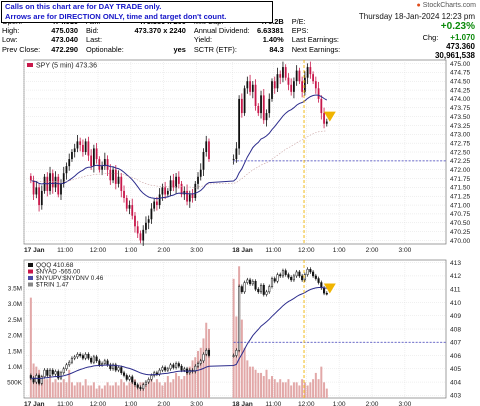 The height and width of the screenshot is (406, 480). What do you see at coordinates (455, 343) in the screenshot?
I see `breadth-axis-tick: 407` at bounding box center [455, 343].